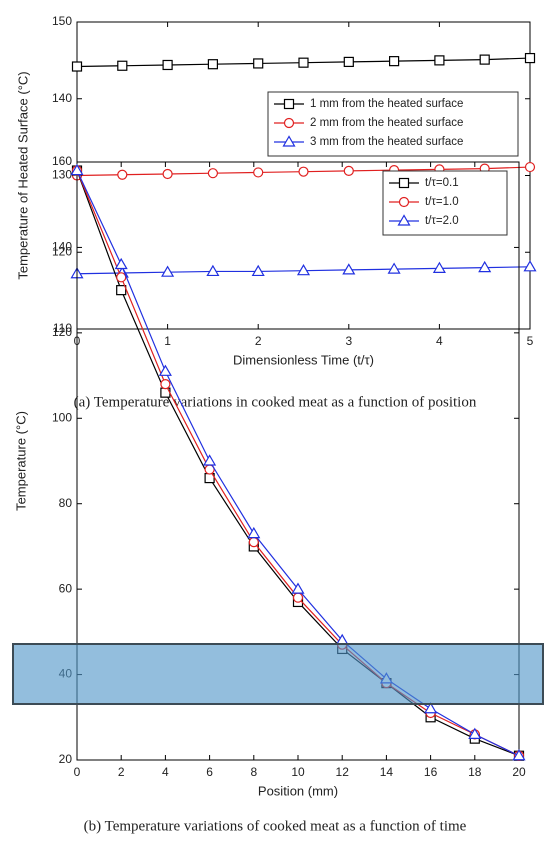  I want to click on y-tick-label: 60, so click(66, 588).